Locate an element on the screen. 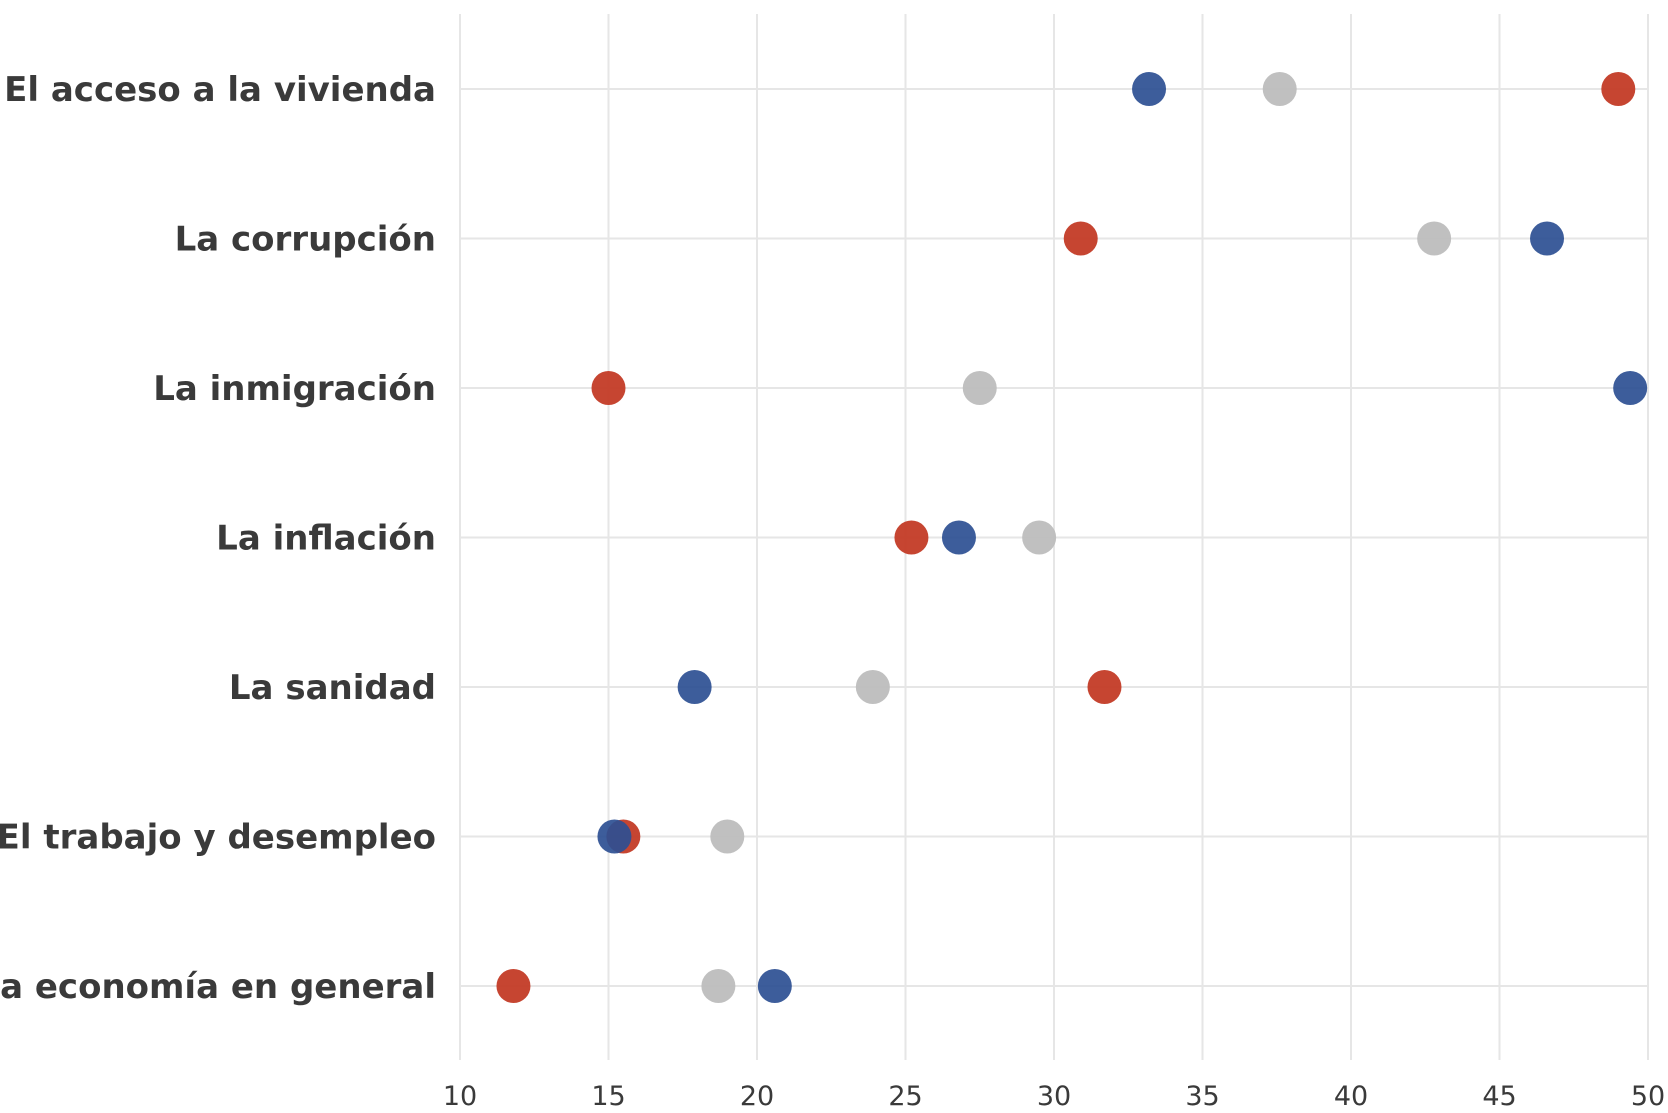 The image size is (1668, 1113). x-tick-label: 50 is located at coordinates (1648, 1096).